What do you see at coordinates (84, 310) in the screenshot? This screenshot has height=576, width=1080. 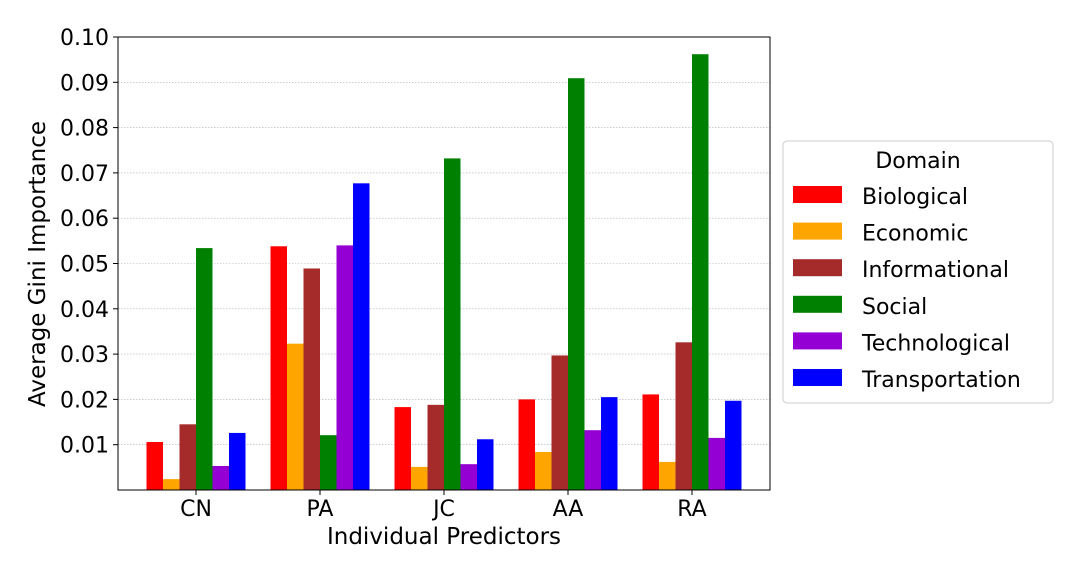 I see `y-tick-label: 0.04` at bounding box center [84, 310].